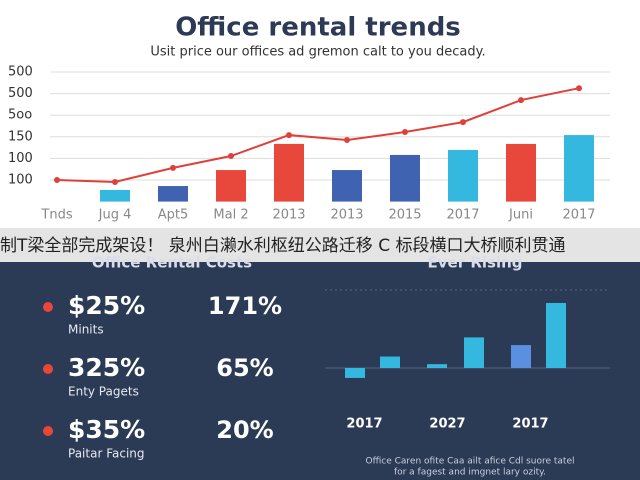 The height and width of the screenshot is (480, 640). What do you see at coordinates (115, 215) in the screenshot?
I see `x-tick-label: Jug 4` at bounding box center [115, 215].